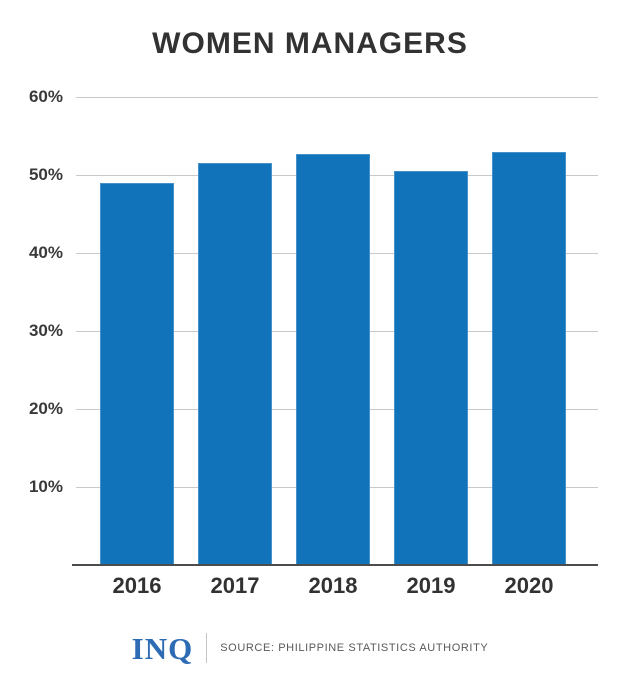 This screenshot has width=620, height=692. I want to click on bar-2018, so click(333, 359).